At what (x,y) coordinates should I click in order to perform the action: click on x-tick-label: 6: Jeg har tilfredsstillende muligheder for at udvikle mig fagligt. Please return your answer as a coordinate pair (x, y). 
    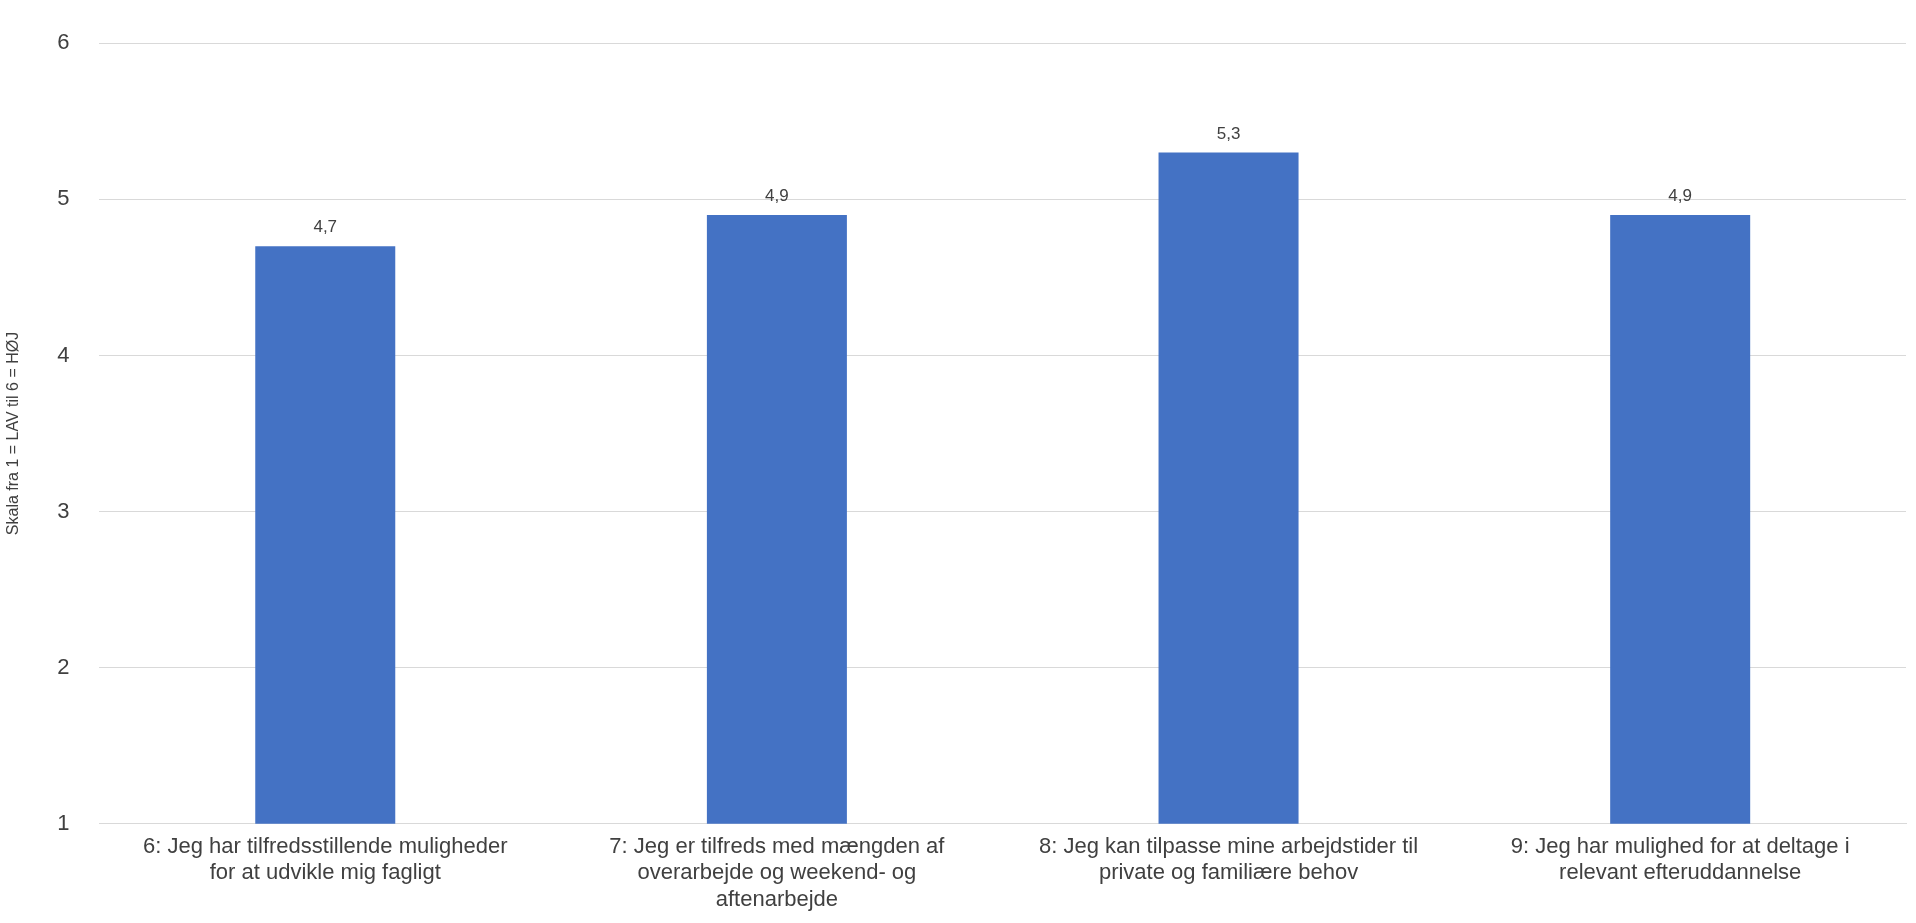
    Looking at the image, I should click on (325, 859).